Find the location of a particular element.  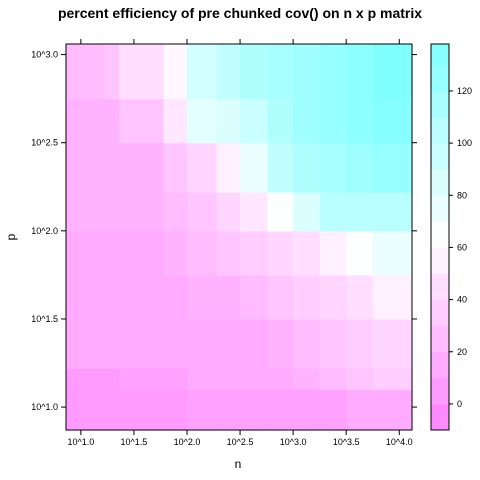

x-tick-label: 10^2.5 is located at coordinates (240, 442).